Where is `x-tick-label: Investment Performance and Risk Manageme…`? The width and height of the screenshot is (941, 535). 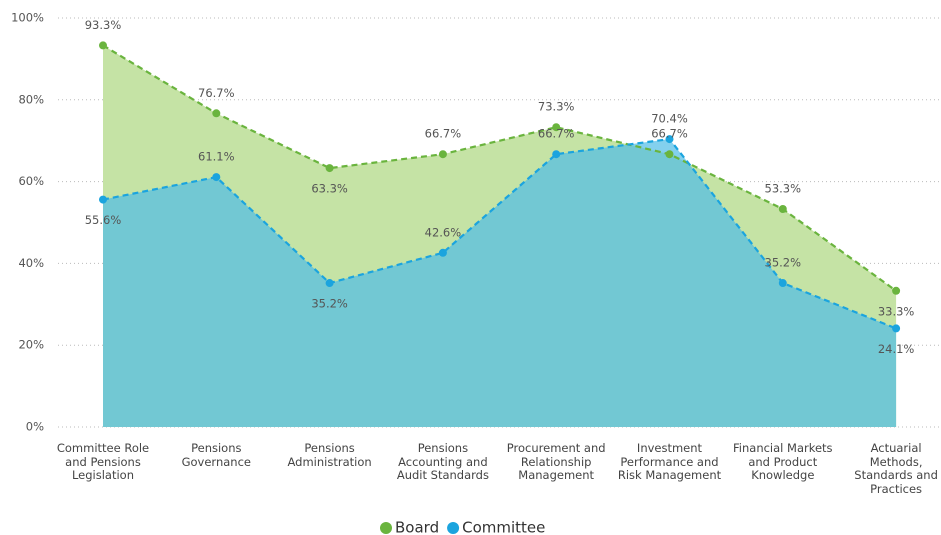 x-tick-label: Investment Performance and Risk Manageme… is located at coordinates (669, 461).